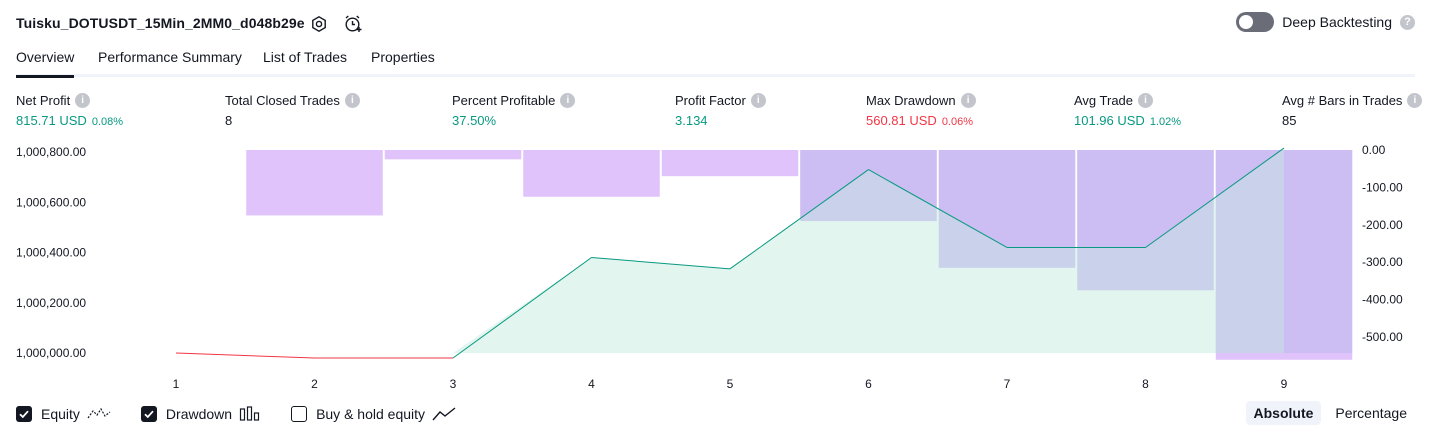 The image size is (1431, 438). What do you see at coordinates (1283, 413) in the screenshot?
I see `absolute-button: Absolute` at bounding box center [1283, 413].